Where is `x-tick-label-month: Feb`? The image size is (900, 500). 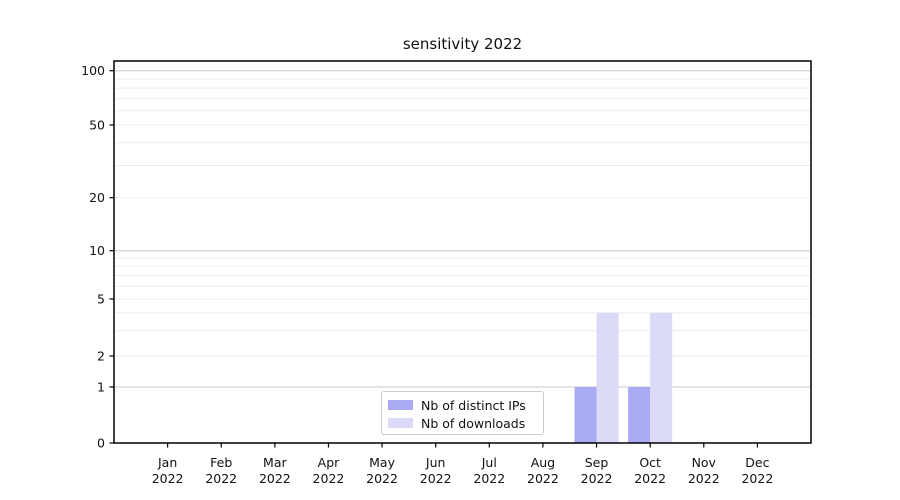 x-tick-label-month: Feb is located at coordinates (221, 462).